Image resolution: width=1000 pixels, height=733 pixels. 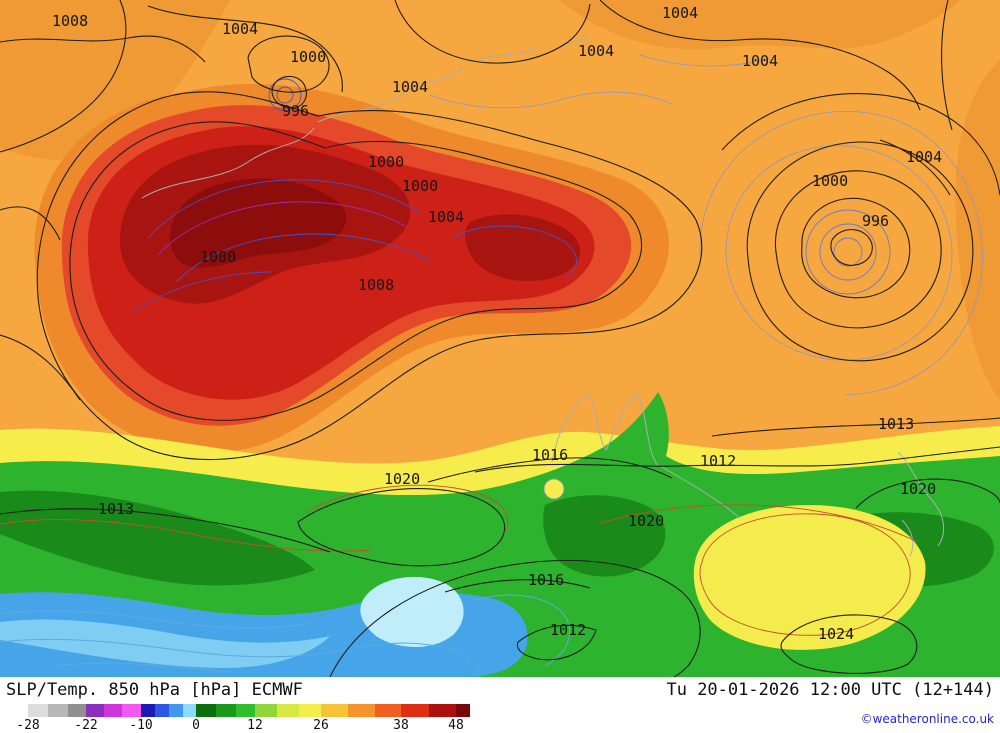 What do you see at coordinates (28, 725) in the screenshot?
I see `legend-tick-label: -28` at bounding box center [28, 725].